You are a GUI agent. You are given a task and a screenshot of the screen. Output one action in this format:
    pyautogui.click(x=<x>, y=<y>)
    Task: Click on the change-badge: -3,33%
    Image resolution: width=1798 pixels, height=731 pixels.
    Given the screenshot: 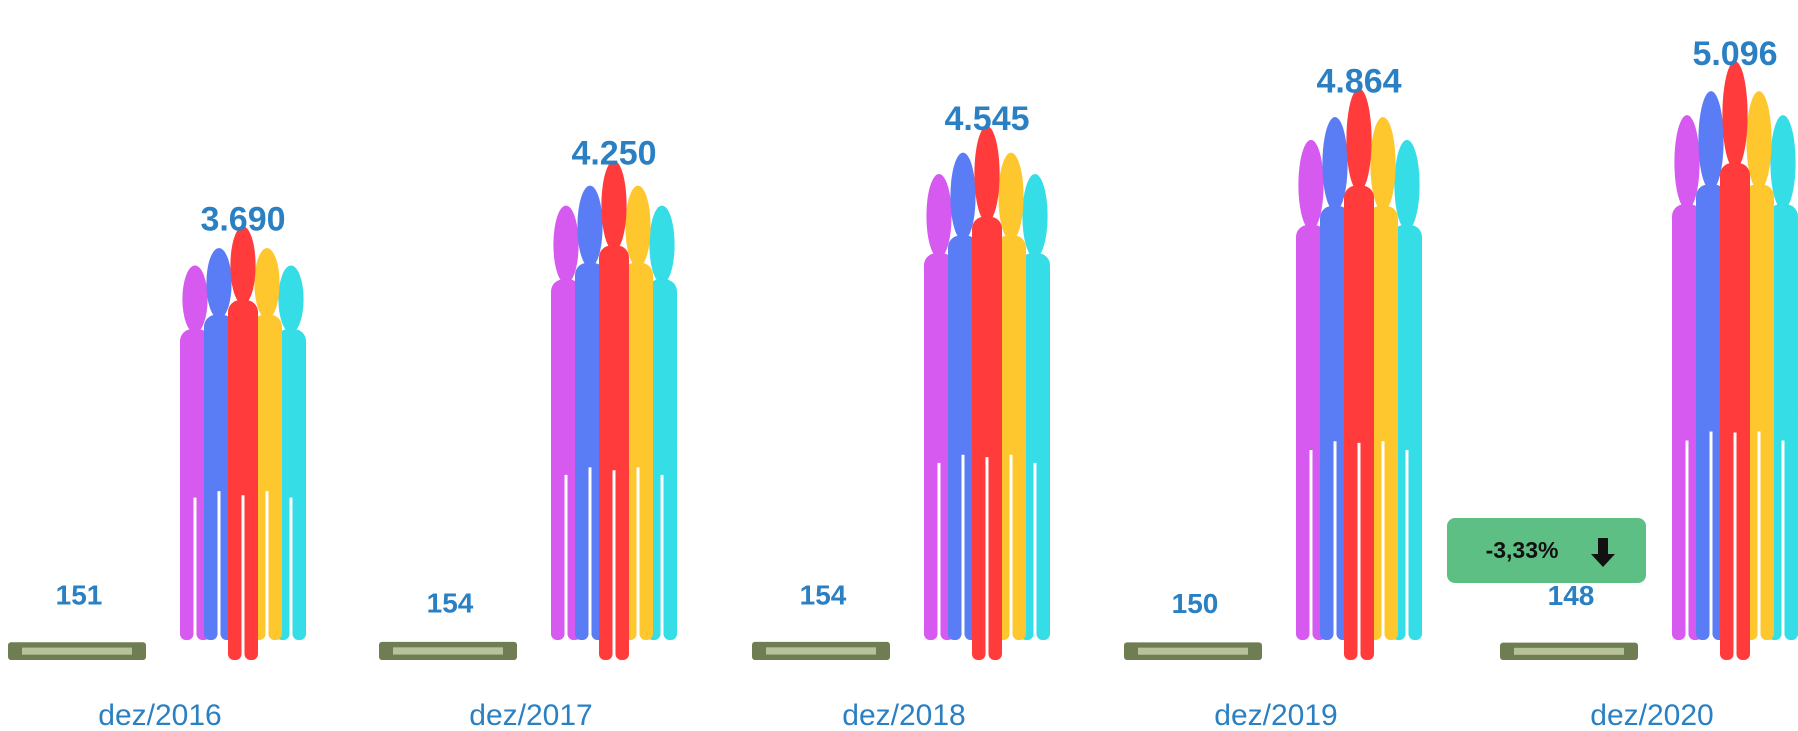 What is the action you would take?
    pyautogui.click(x=1546, y=550)
    